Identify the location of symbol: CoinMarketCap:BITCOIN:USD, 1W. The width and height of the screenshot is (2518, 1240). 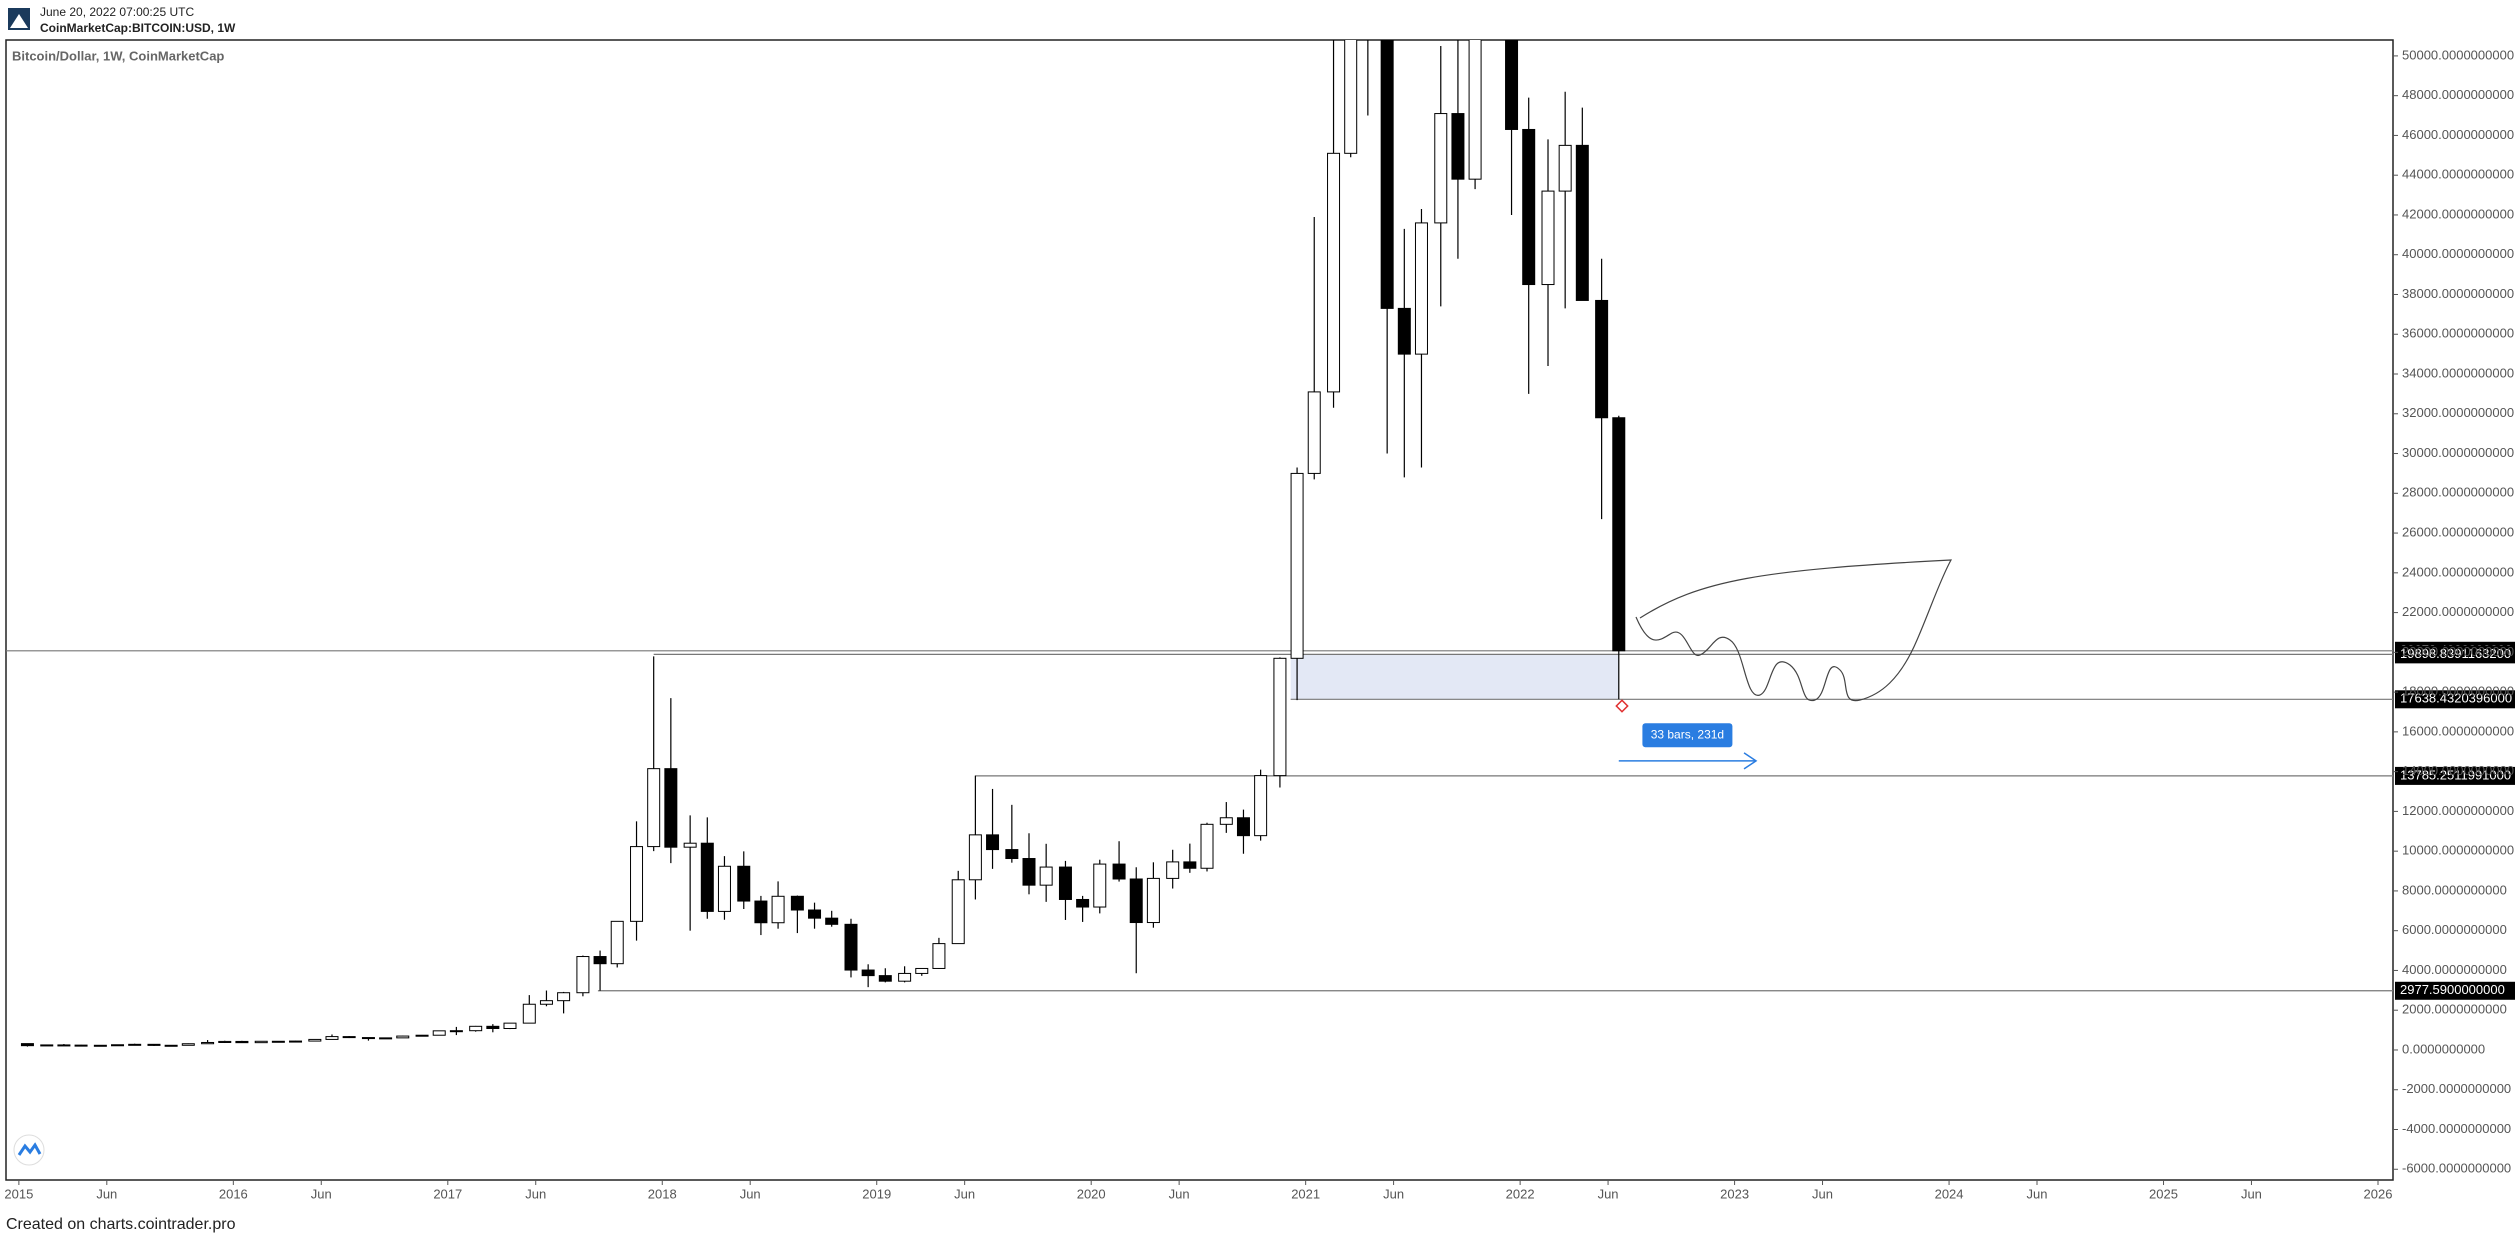
(138, 28).